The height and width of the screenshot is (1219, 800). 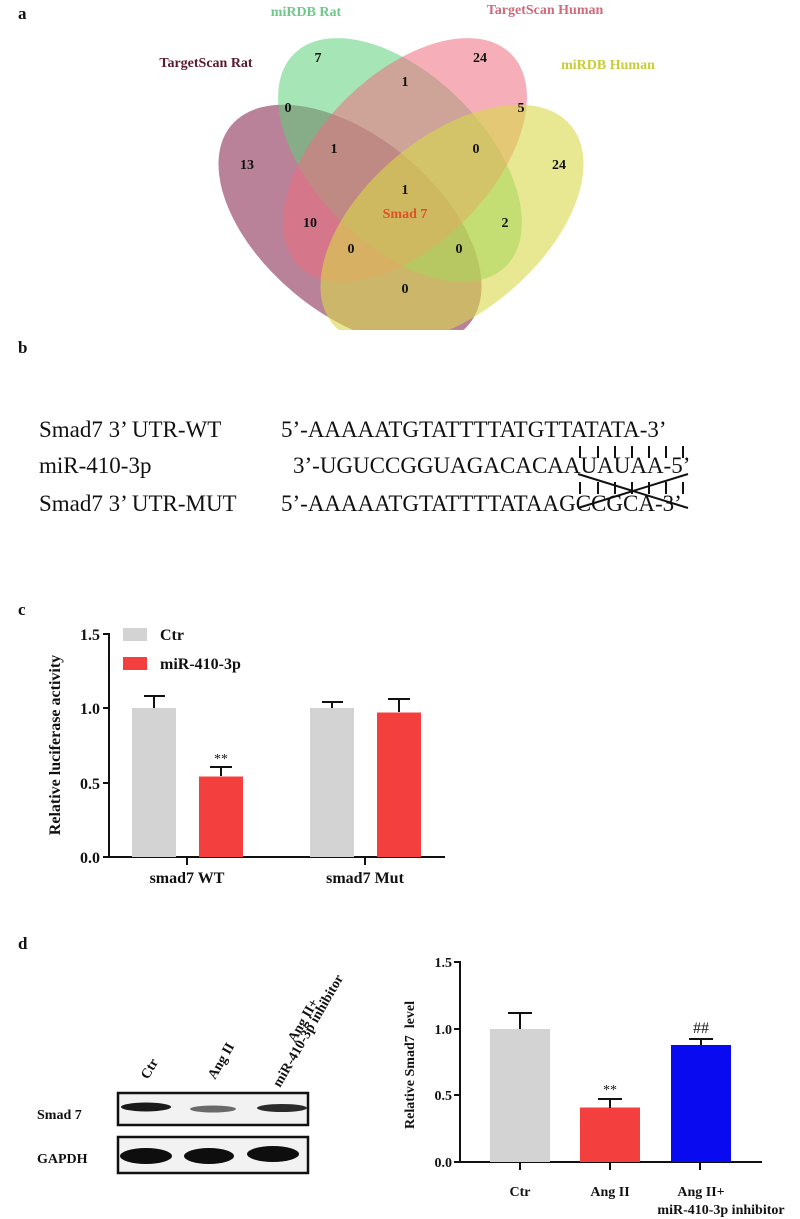 What do you see at coordinates (221, 816) in the screenshot?
I see `bar-wt-mir` at bounding box center [221, 816].